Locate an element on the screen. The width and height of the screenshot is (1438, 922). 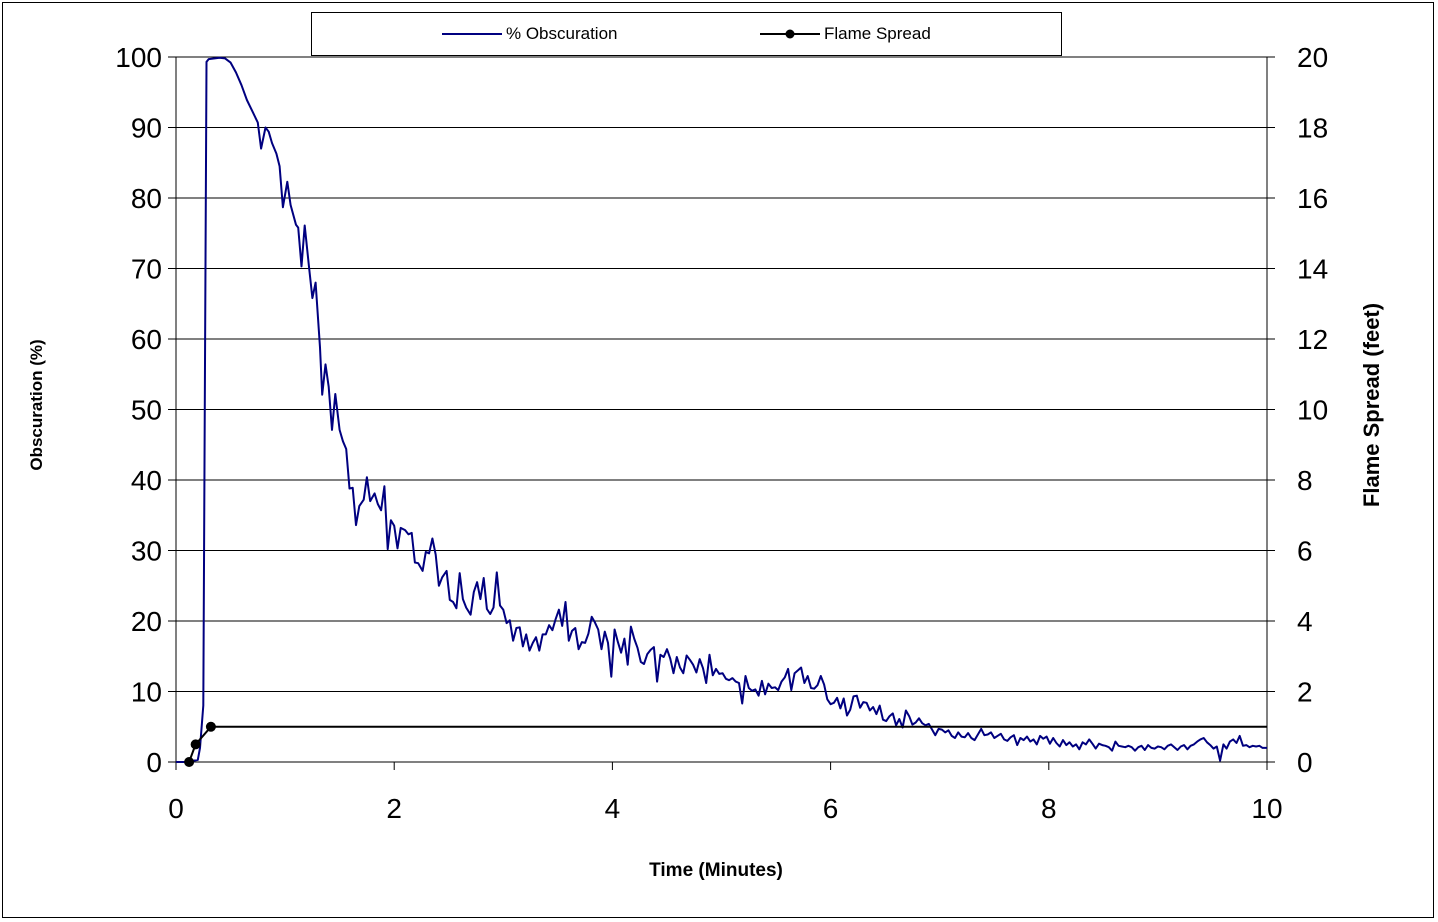
x-tick-label: 0 is located at coordinates (176, 808).